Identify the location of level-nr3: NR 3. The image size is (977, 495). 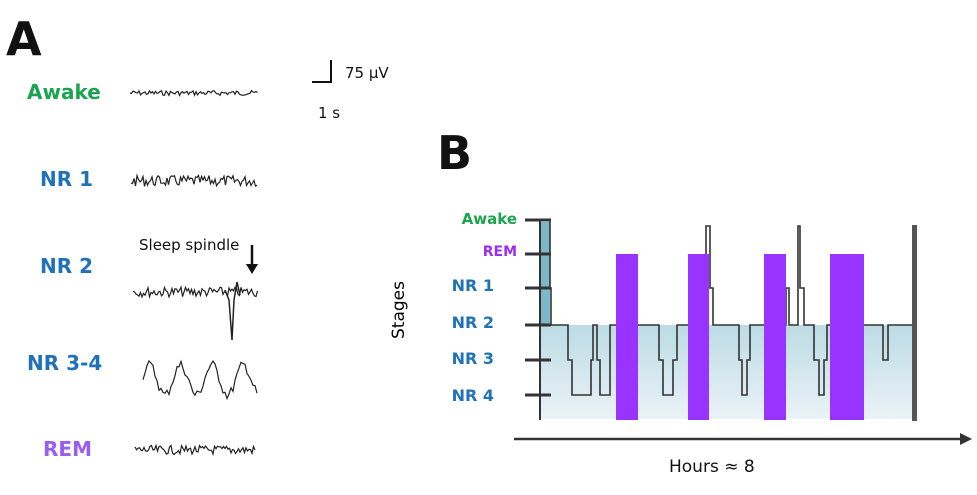
(472, 358).